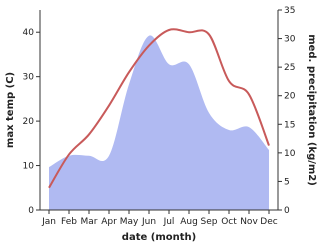 The height and width of the screenshot is (247, 320). I want to click on y2-tick-label: 10, so click(290, 154).